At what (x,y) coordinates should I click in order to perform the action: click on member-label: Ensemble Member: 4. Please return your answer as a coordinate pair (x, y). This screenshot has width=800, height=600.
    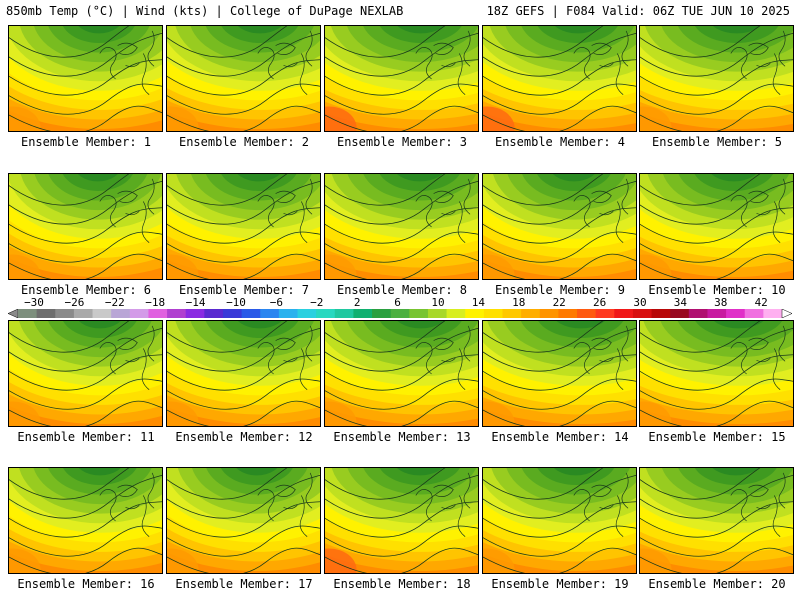
    Looking at the image, I should click on (560, 142).